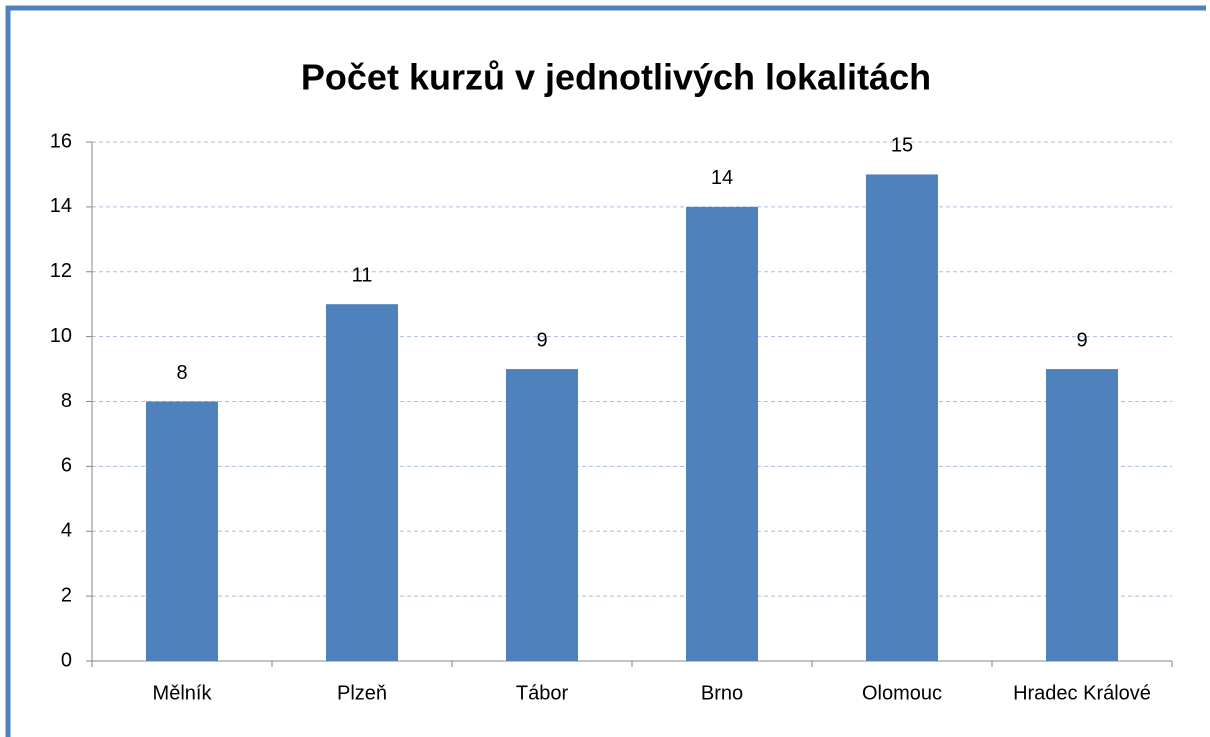  I want to click on data-label: 15, so click(902, 146).